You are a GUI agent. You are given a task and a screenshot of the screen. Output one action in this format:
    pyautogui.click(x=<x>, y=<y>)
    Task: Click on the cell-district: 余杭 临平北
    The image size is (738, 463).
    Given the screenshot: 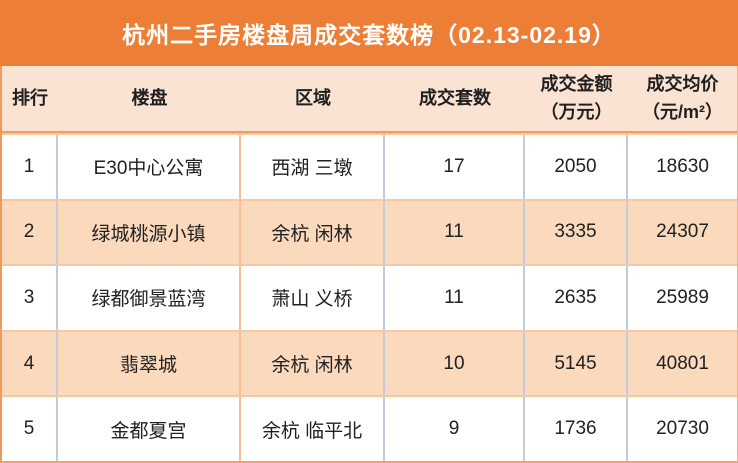 What is the action you would take?
    pyautogui.click(x=313, y=429)
    